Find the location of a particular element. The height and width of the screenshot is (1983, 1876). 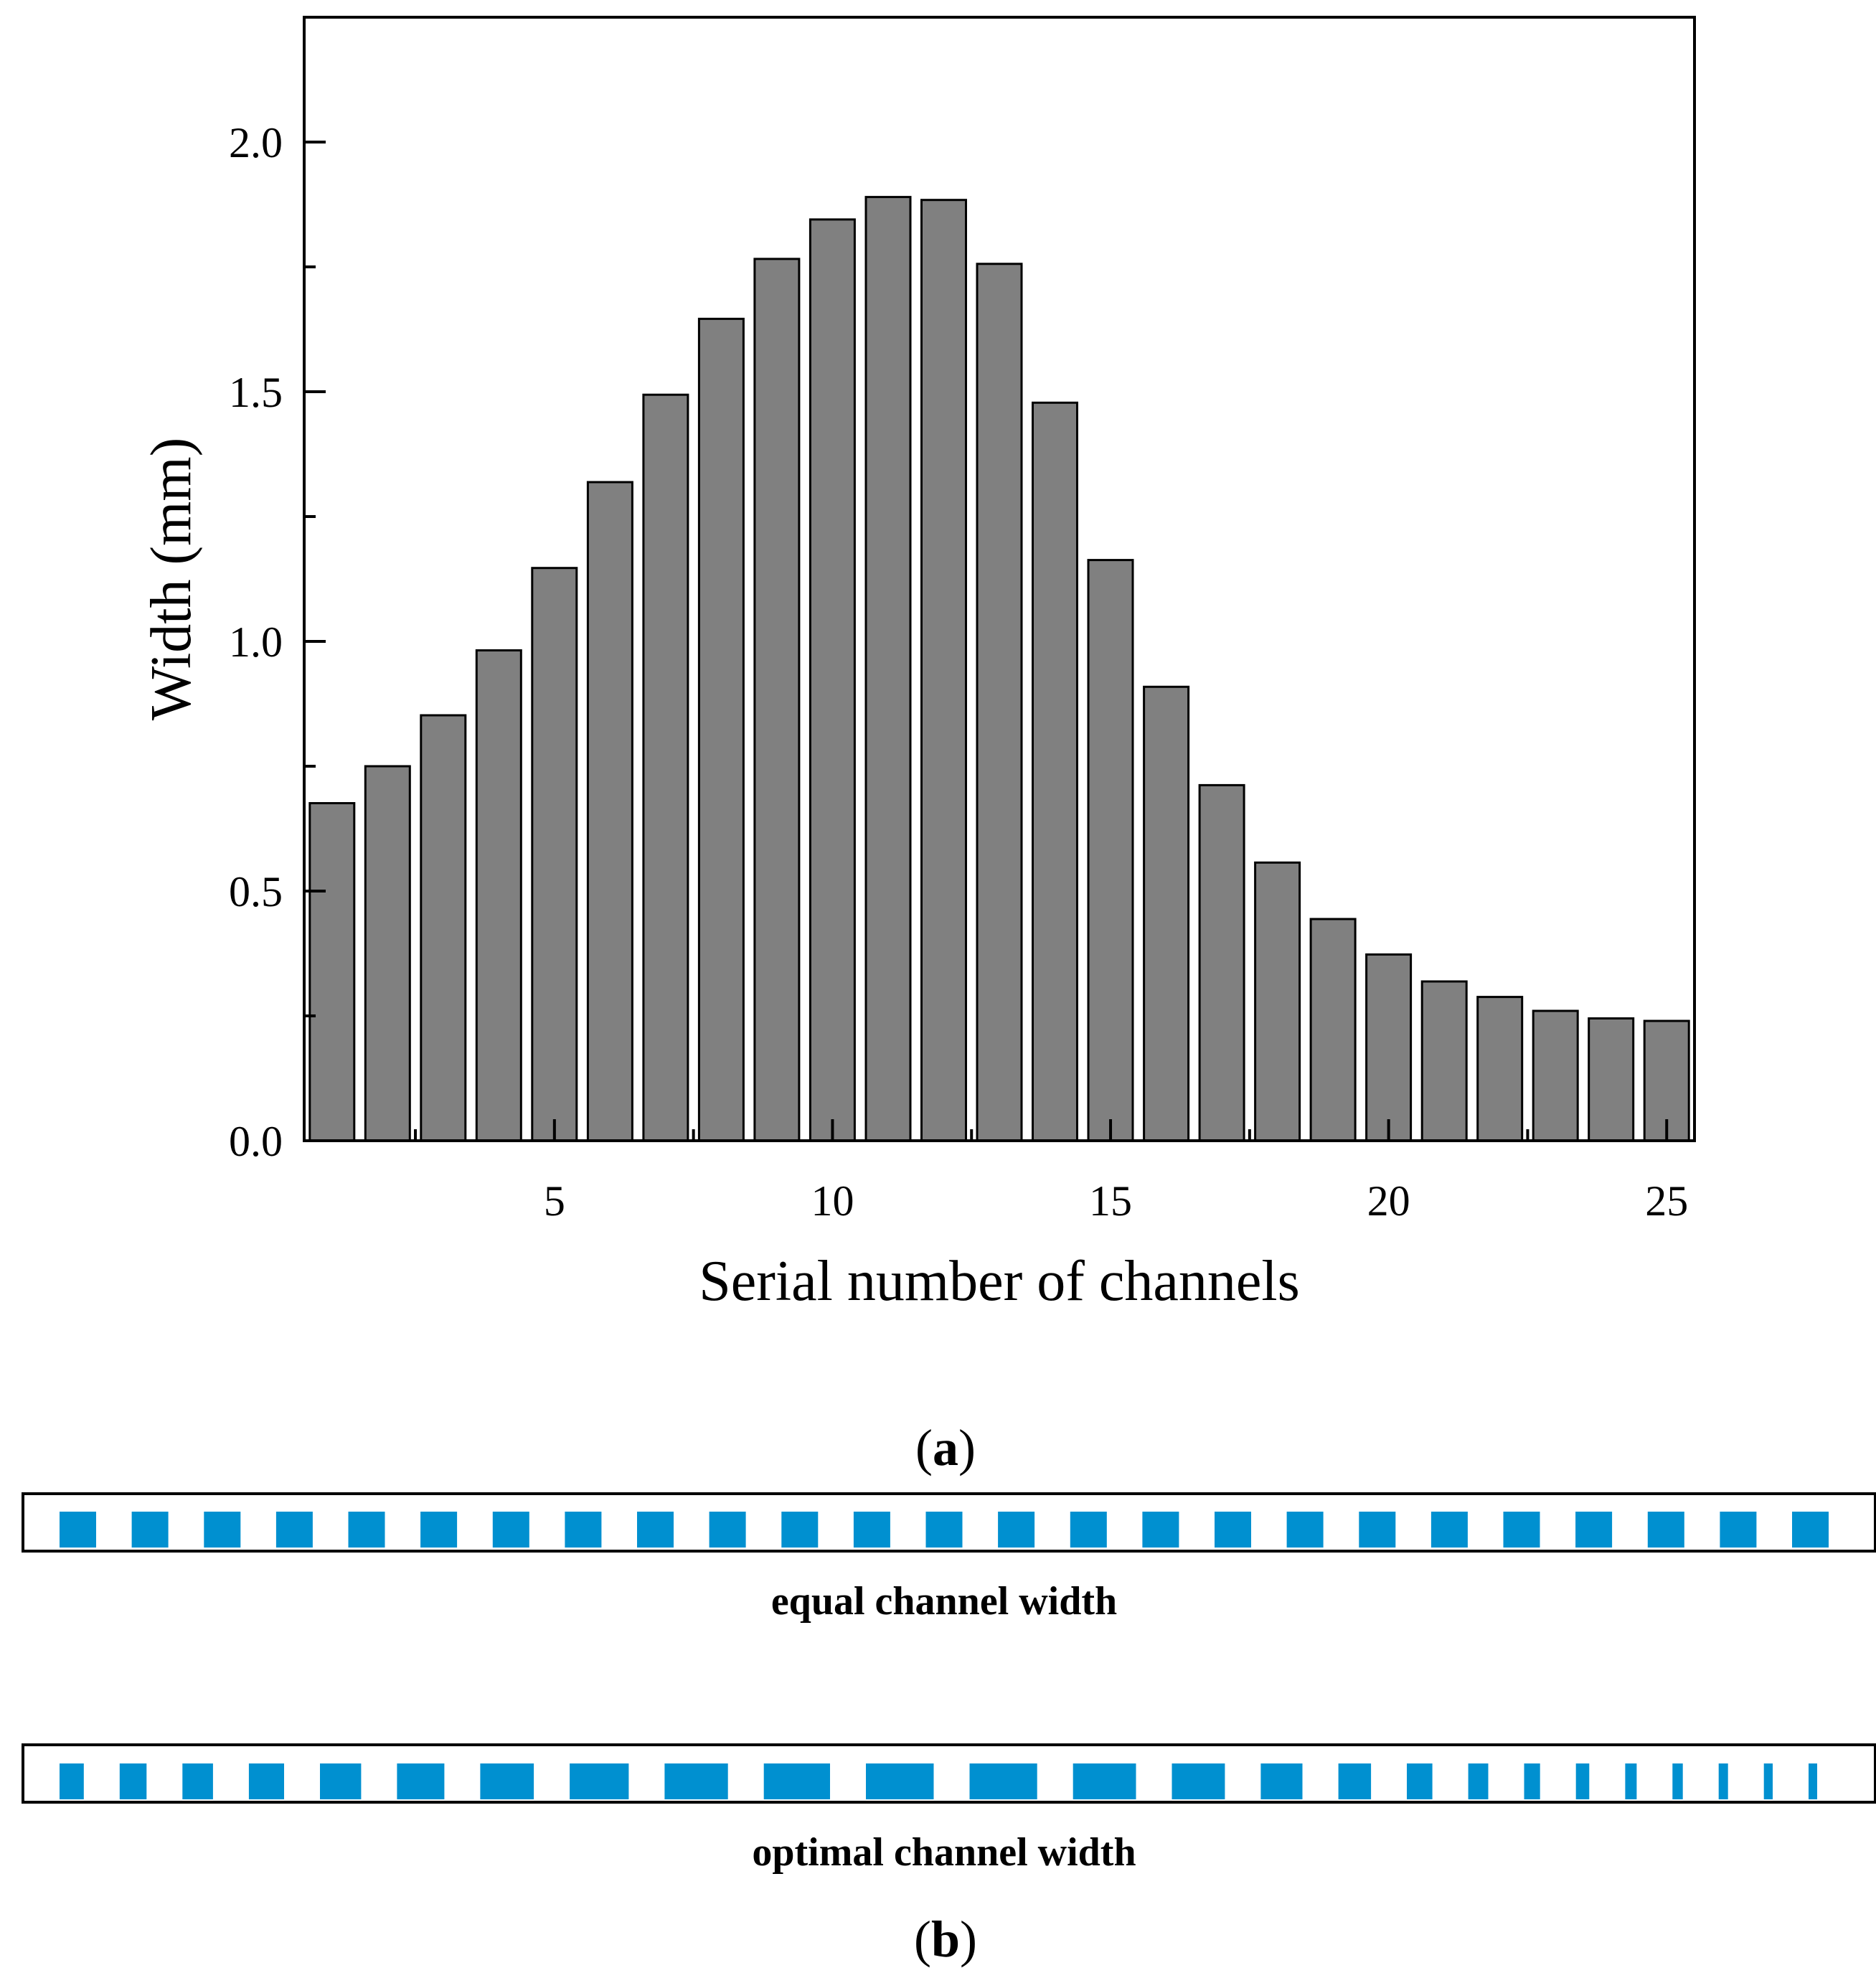

y-tick-label: 0.0 is located at coordinates (256, 1142).